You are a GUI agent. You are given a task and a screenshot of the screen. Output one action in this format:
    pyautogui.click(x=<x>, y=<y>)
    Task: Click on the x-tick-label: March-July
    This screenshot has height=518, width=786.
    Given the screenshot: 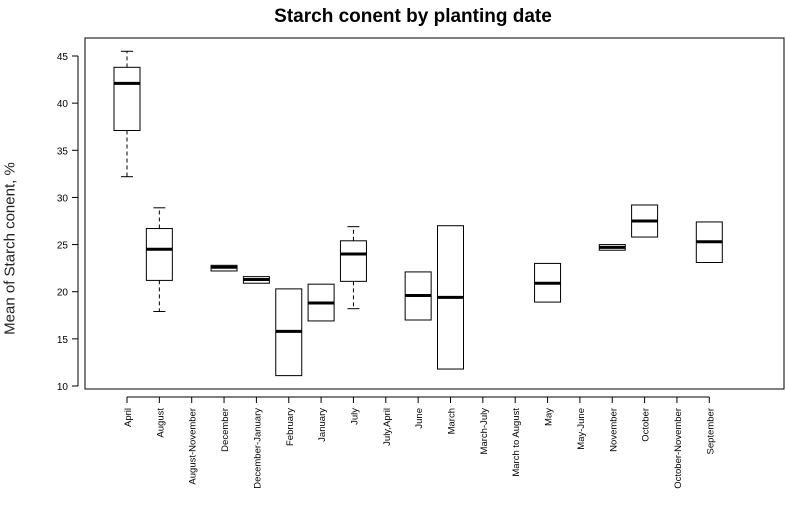 What is the action you would take?
    pyautogui.click(x=484, y=431)
    